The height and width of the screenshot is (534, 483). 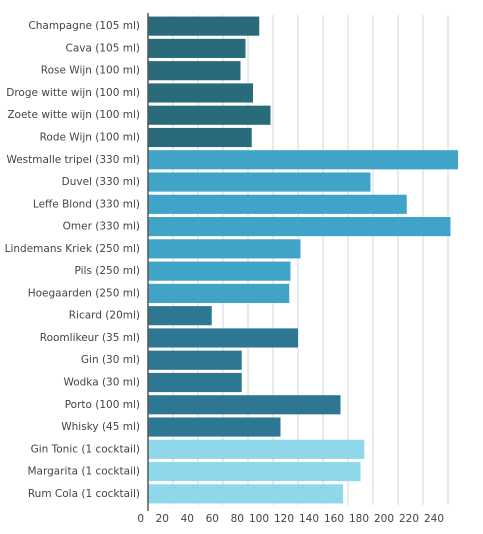 What do you see at coordinates (101, 182) in the screenshot?
I see `y-tick-label: Duvel (330 ml)` at bounding box center [101, 182].